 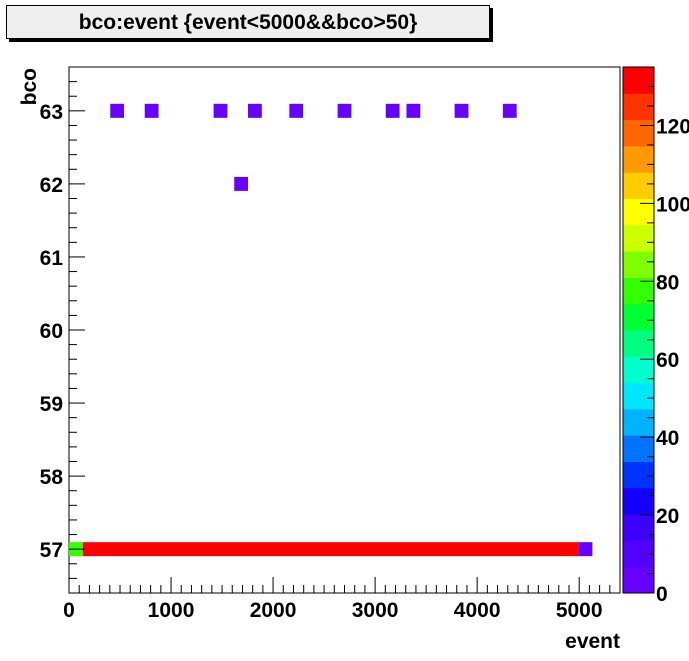 I want to click on x-axis: 0 1000 2000 3000 4000 5000, so click(x=342, y=599).